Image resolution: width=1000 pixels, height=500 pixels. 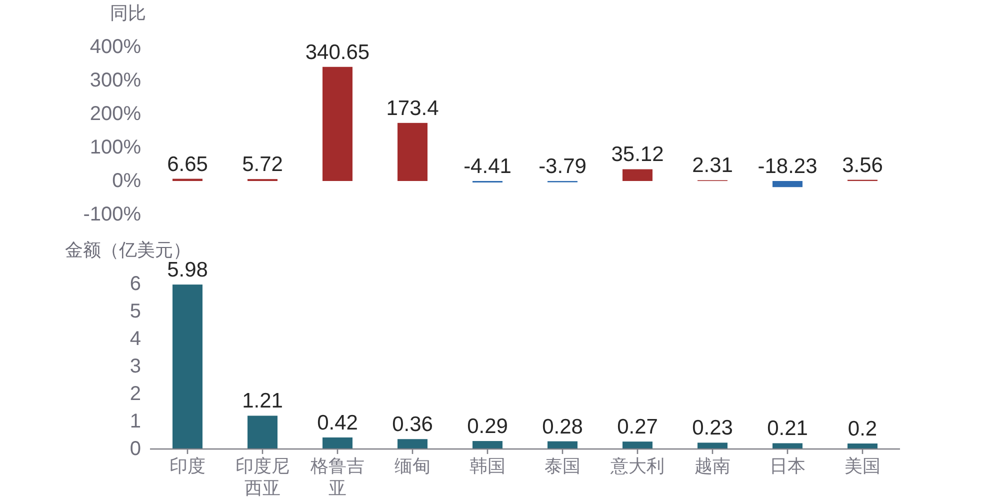 I want to click on y-axis-title: 同比, so click(x=128, y=13).